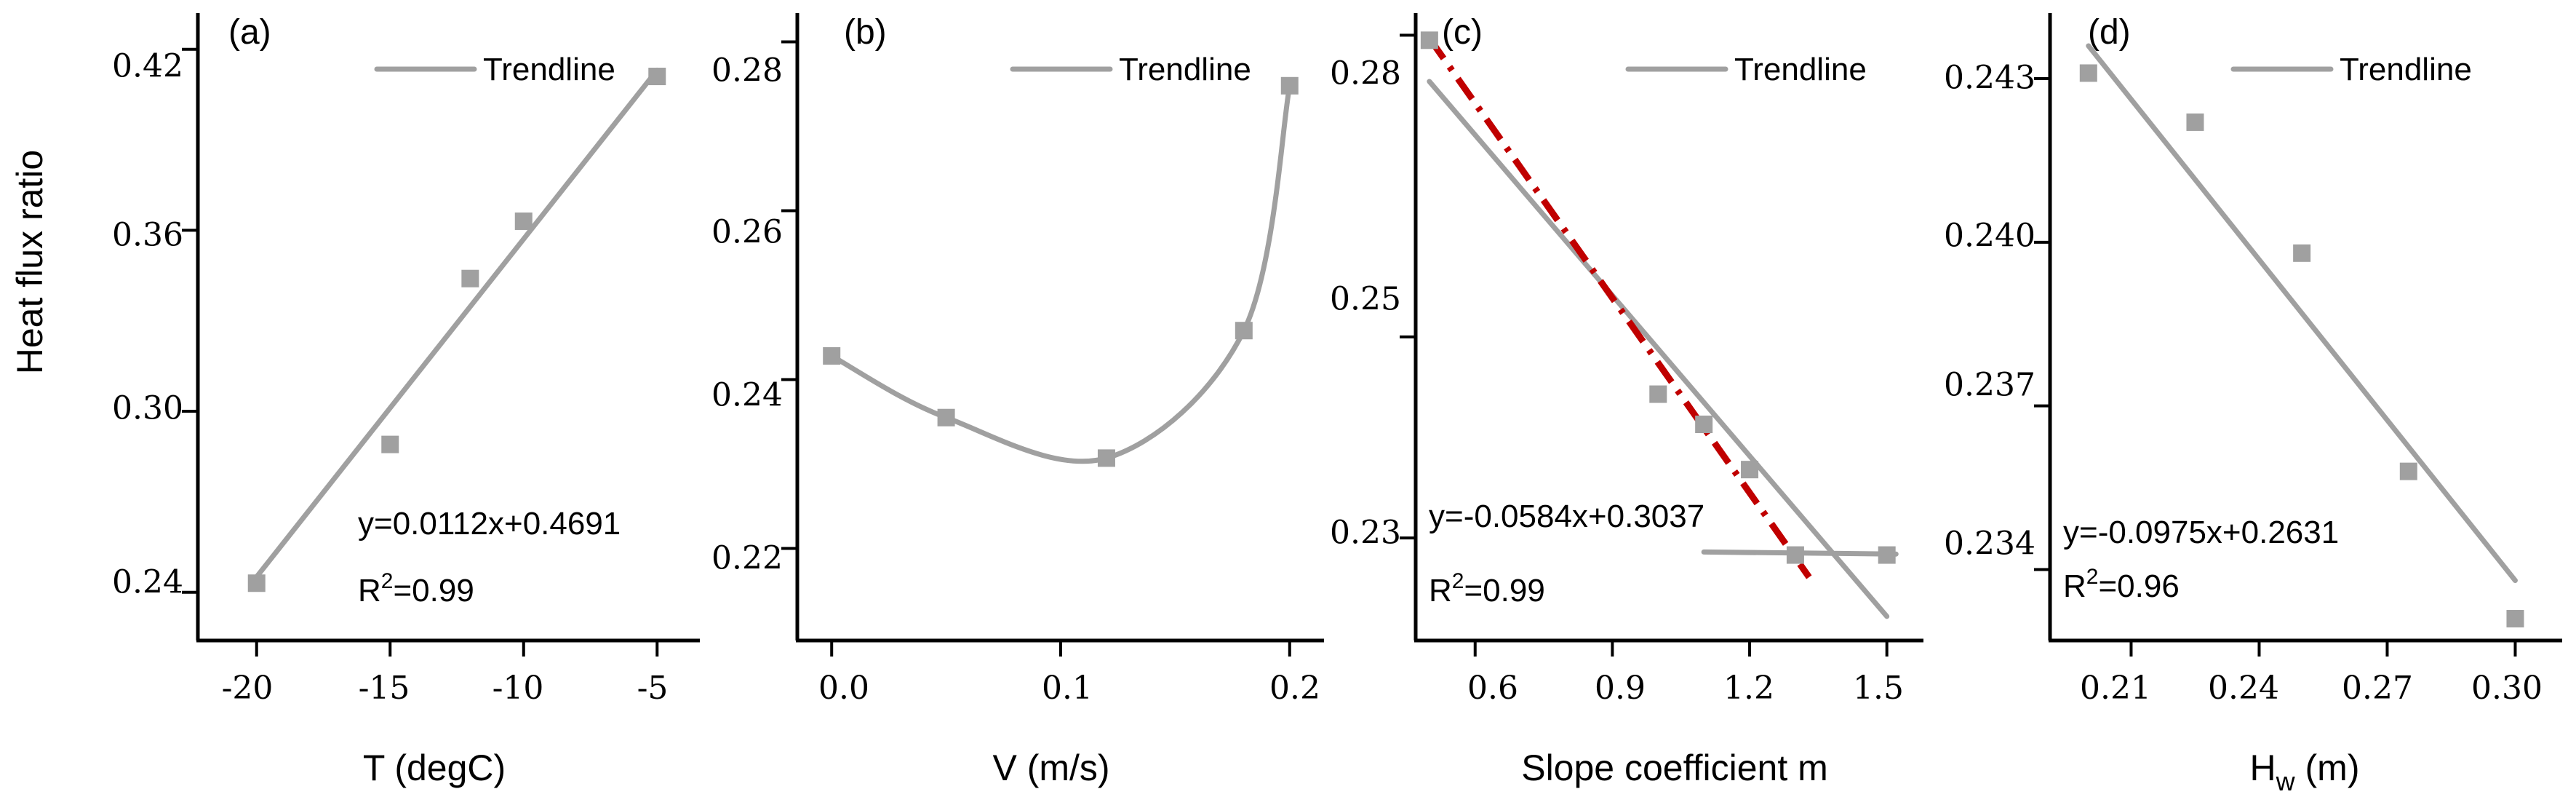 This screenshot has width=2576, height=805. Describe the element at coordinates (384, 688) in the screenshot. I see `panel-a-xtick-label: -15` at that location.